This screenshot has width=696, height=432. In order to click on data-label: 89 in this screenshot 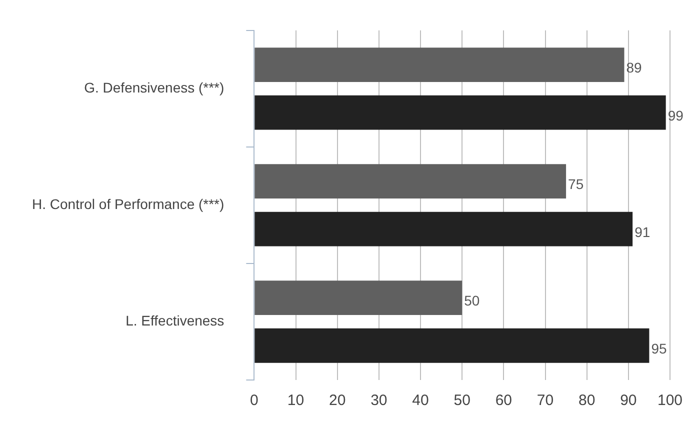, I will do `click(634, 68)`.